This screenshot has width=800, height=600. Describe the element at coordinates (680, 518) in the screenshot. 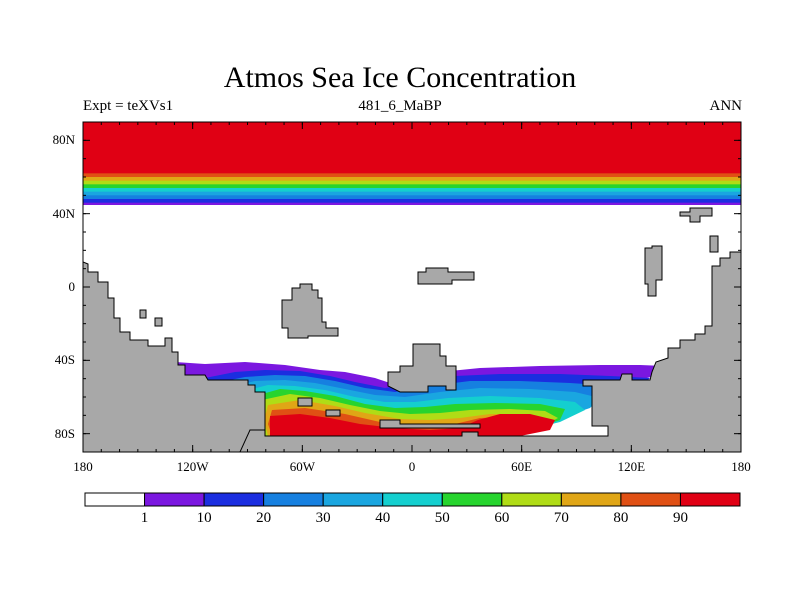

I see `colorbar-label: 90` at that location.